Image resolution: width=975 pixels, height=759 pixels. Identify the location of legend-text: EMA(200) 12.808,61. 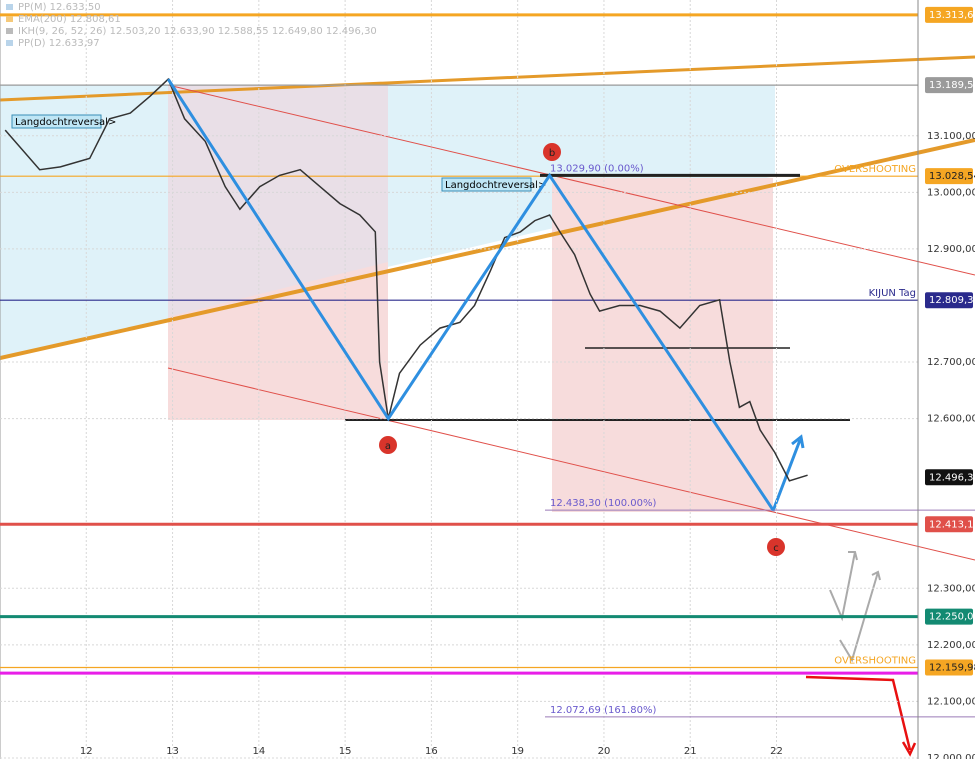
(69, 19).